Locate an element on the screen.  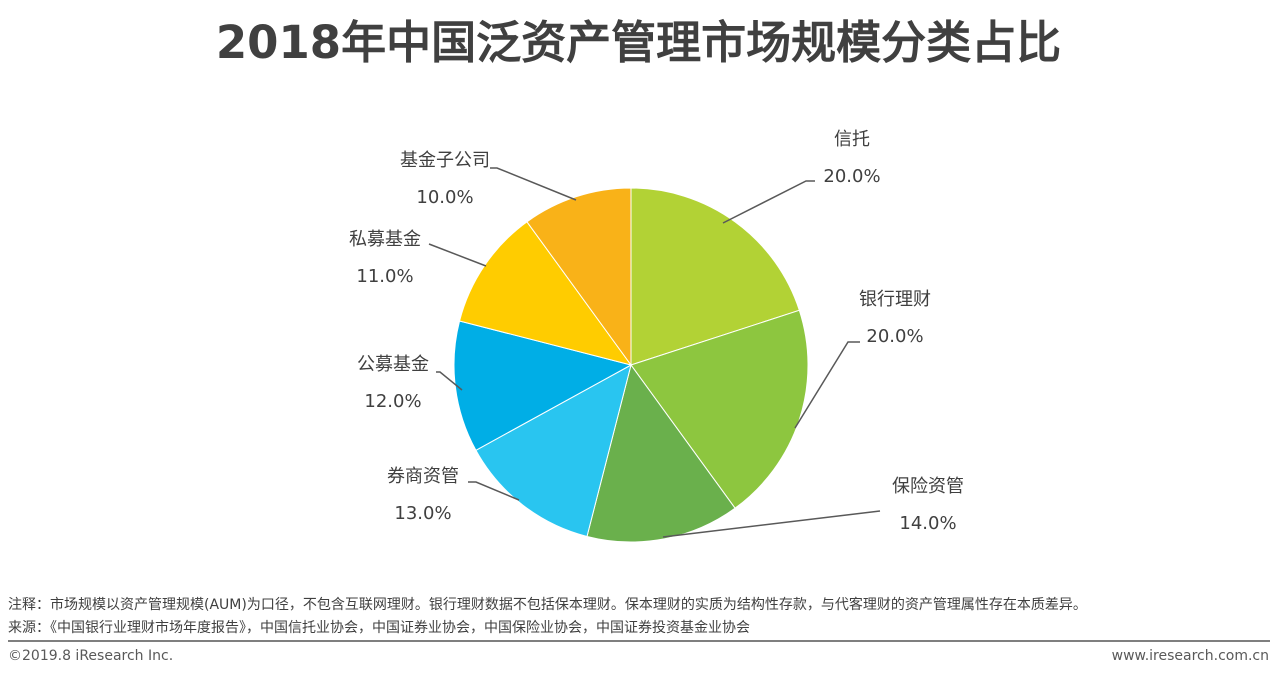
slice-value-fund-subsidiary: 10.0% is located at coordinates (444, 197).